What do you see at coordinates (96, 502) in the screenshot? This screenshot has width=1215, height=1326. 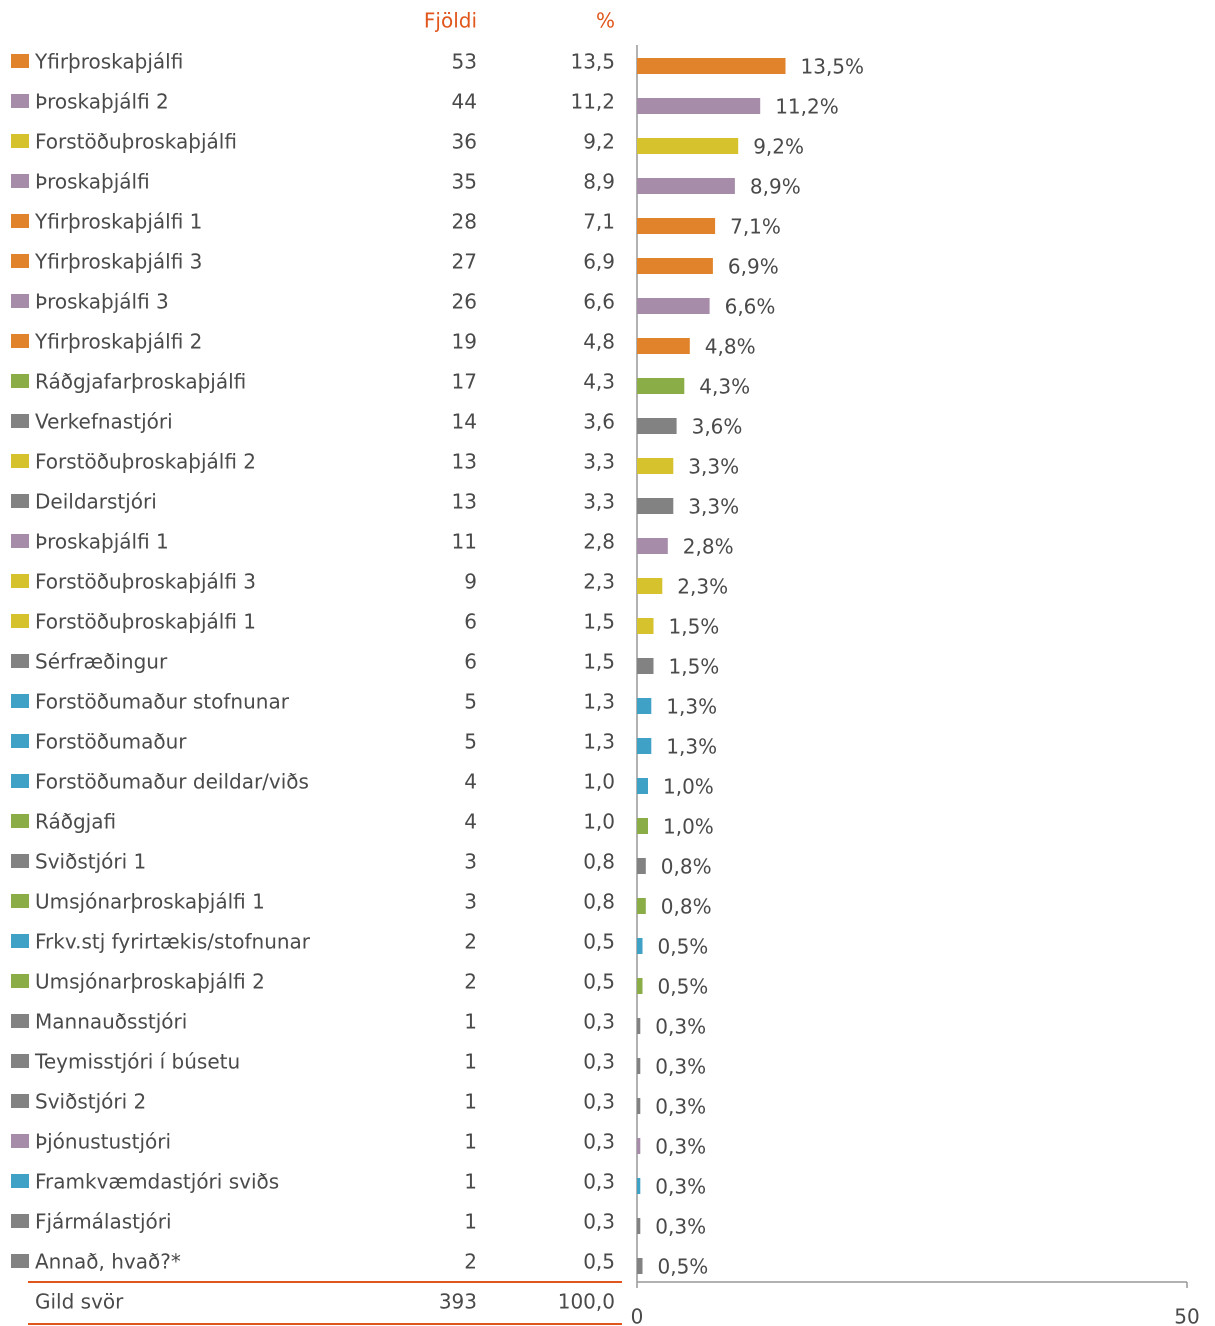 I see `category-label: Deildarstjóri` at bounding box center [96, 502].